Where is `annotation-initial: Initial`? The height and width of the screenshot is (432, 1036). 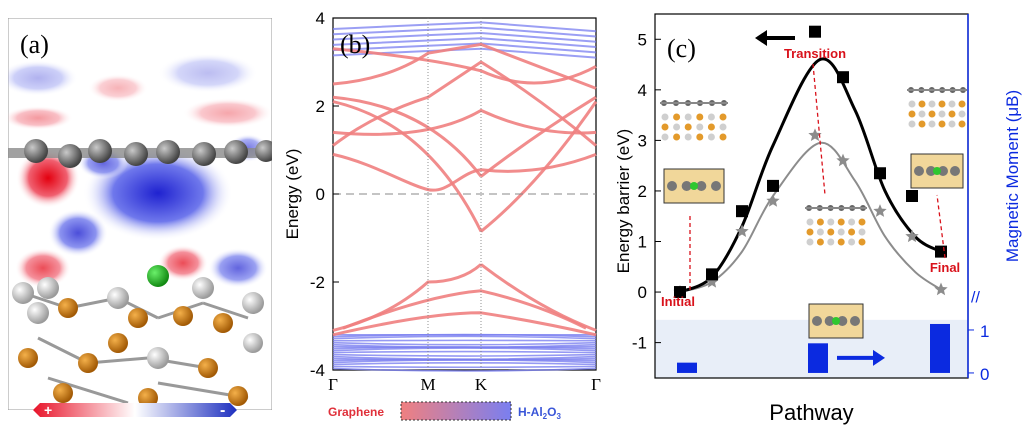 annotation-initial: Initial is located at coordinates (678, 301).